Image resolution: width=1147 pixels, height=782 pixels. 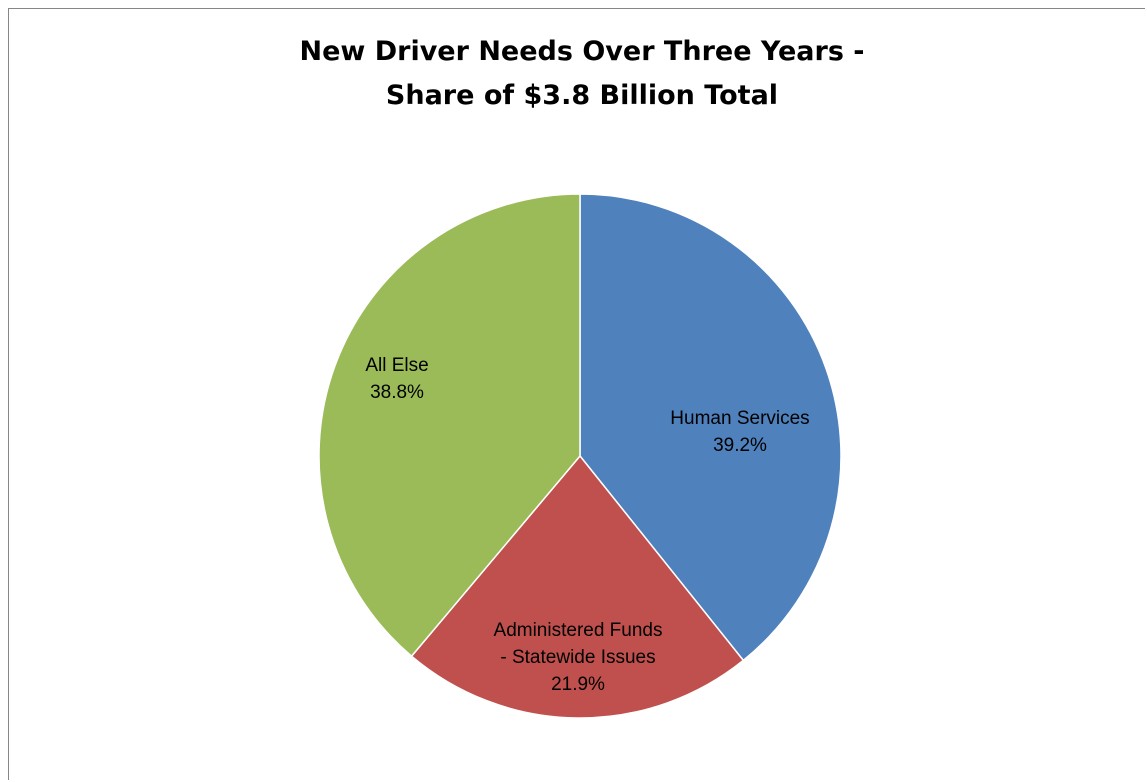 What do you see at coordinates (397, 392) in the screenshot?
I see `slice-value-label-2: 38.8%` at bounding box center [397, 392].